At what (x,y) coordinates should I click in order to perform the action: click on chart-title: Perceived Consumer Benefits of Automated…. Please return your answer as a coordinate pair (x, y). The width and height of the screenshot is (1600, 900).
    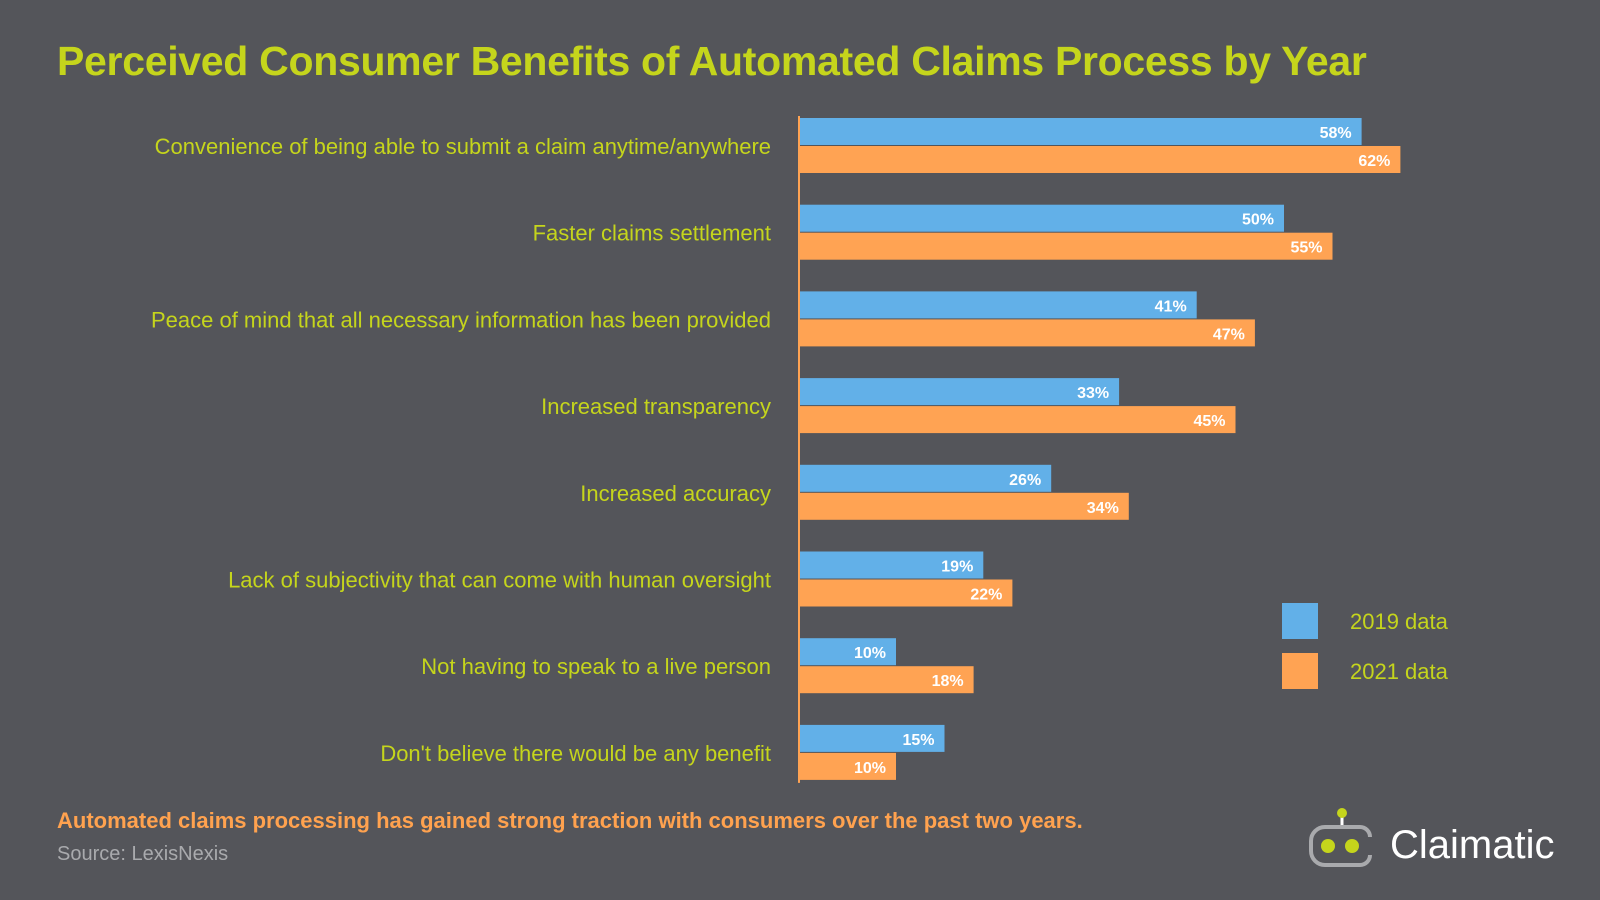
    Looking at the image, I should click on (712, 61).